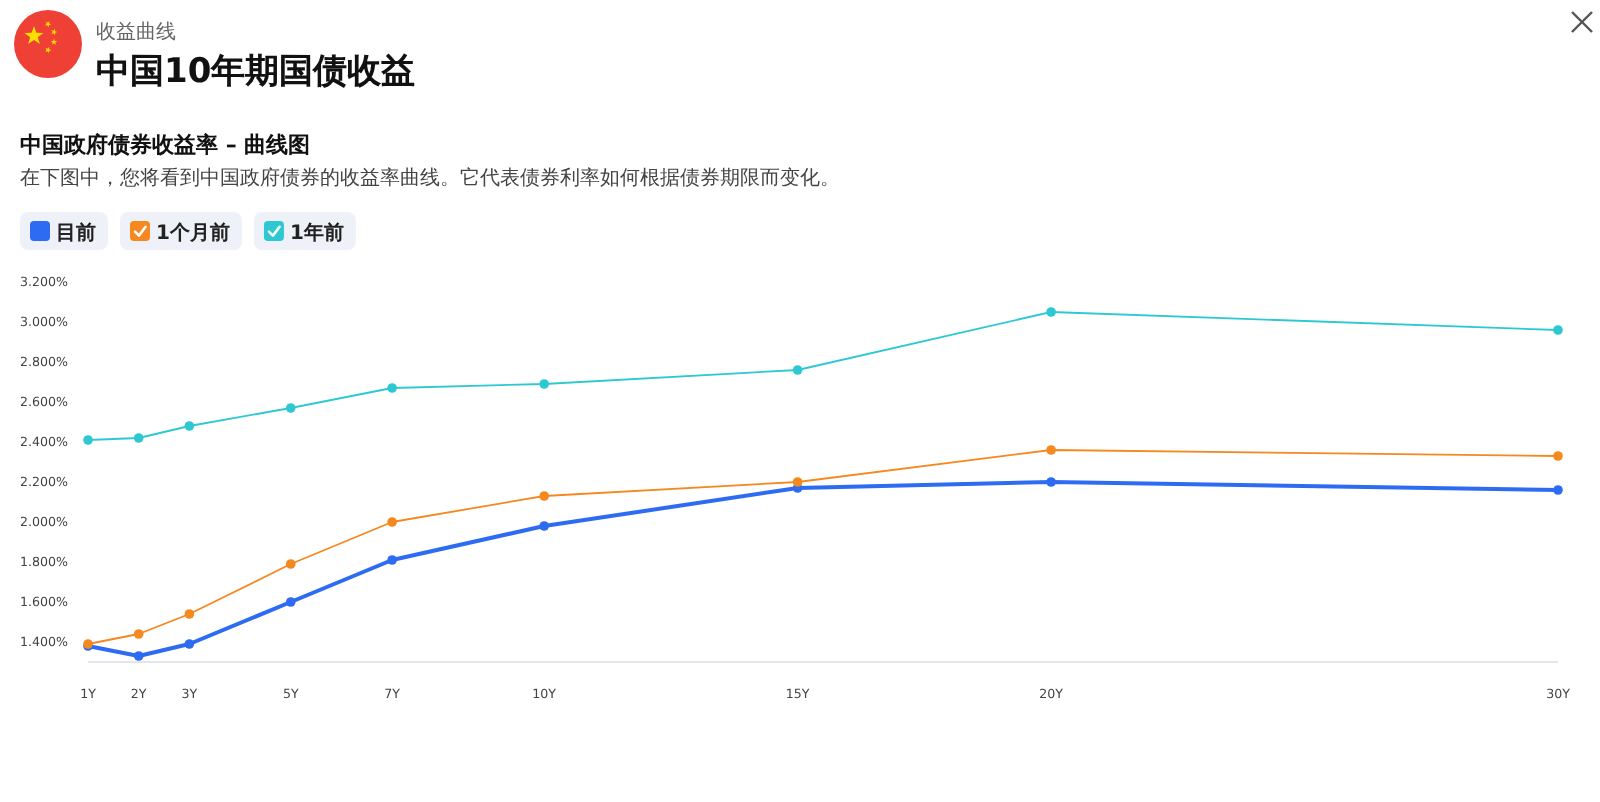  Describe the element at coordinates (256, 72) in the screenshot. I see `chart-title: 中国10年期国债收益` at that location.